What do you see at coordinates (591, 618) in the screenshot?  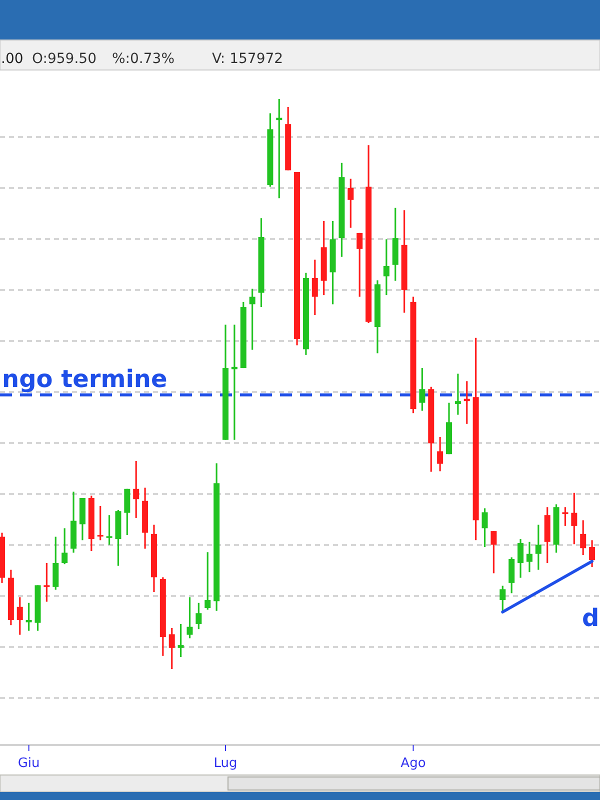 I see `annotation: d` at bounding box center [591, 618].